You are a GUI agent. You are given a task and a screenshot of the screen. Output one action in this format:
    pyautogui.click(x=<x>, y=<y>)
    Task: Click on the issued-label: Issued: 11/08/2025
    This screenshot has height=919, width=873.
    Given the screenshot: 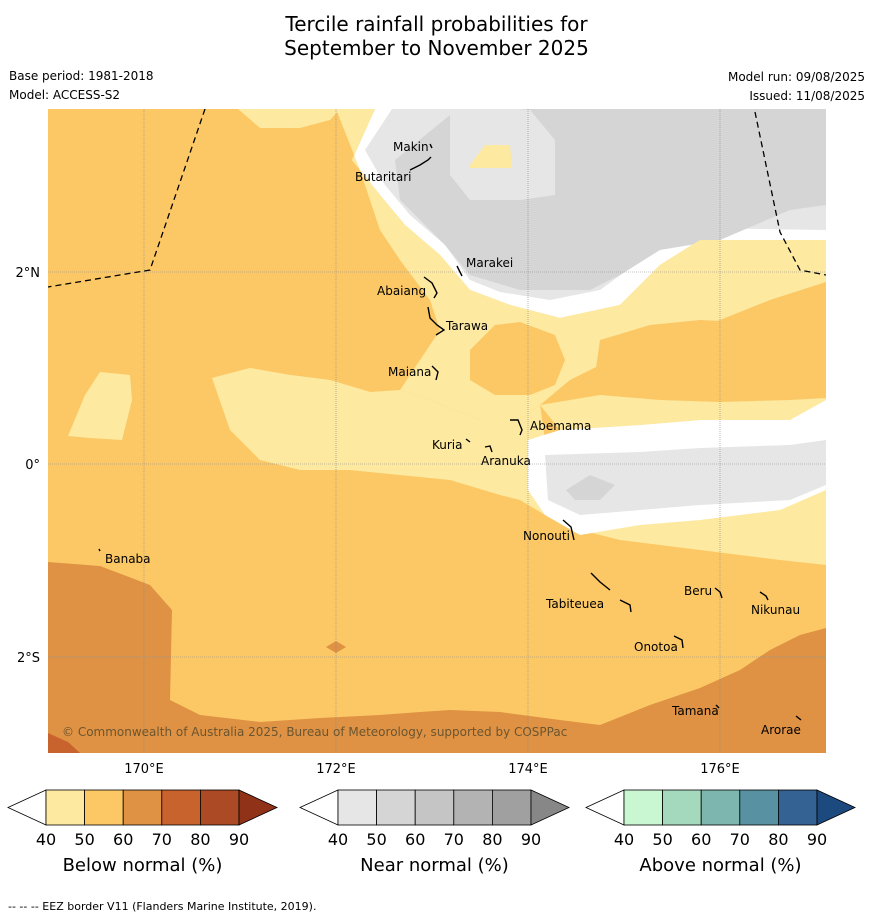 What is the action you would take?
    pyautogui.click(x=807, y=96)
    